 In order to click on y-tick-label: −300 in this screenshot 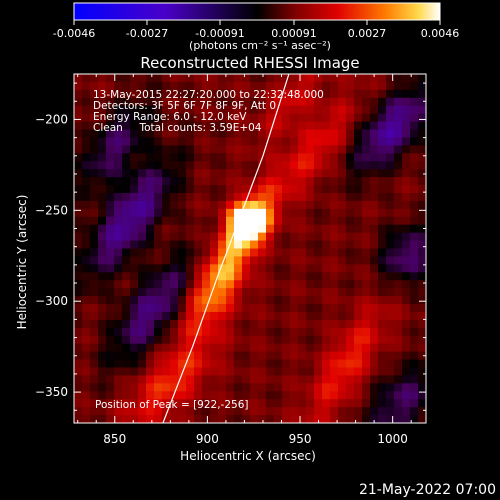, I will do `click(51, 301)`.